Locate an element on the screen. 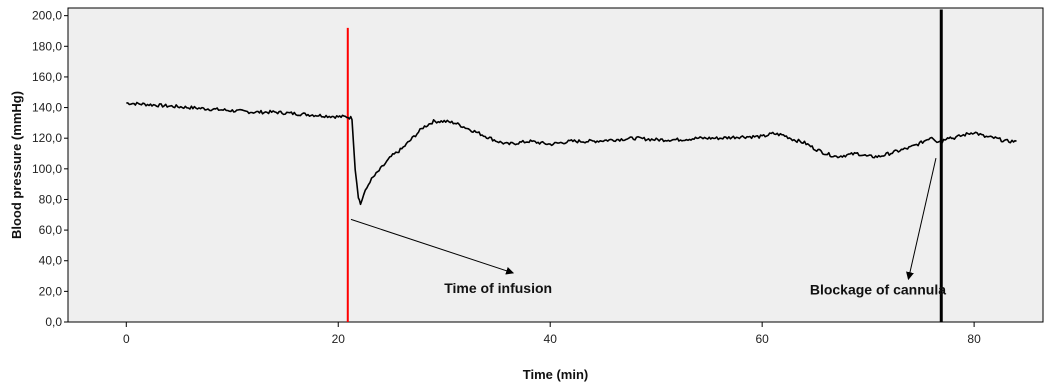 This screenshot has width=1046, height=387. x-axis-title: Time (min) is located at coordinates (556, 374).